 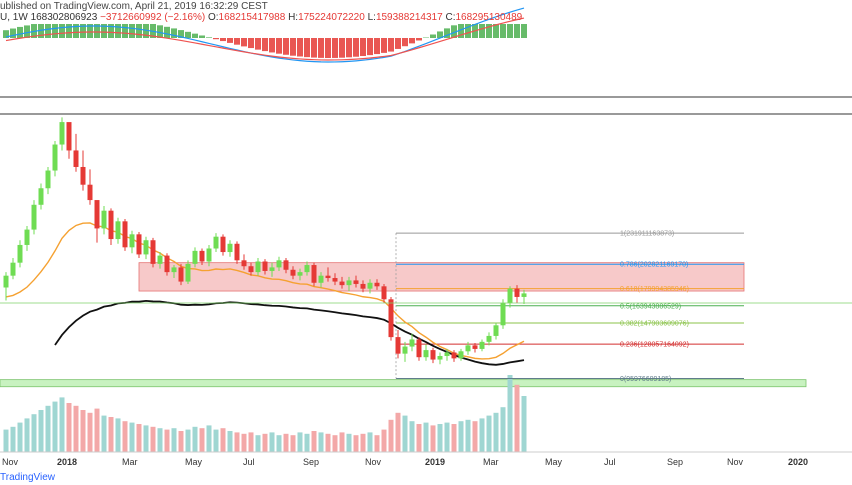 What do you see at coordinates (654, 289) in the screenshot?
I see `fib-label: 0.618(179994385946)` at bounding box center [654, 289].